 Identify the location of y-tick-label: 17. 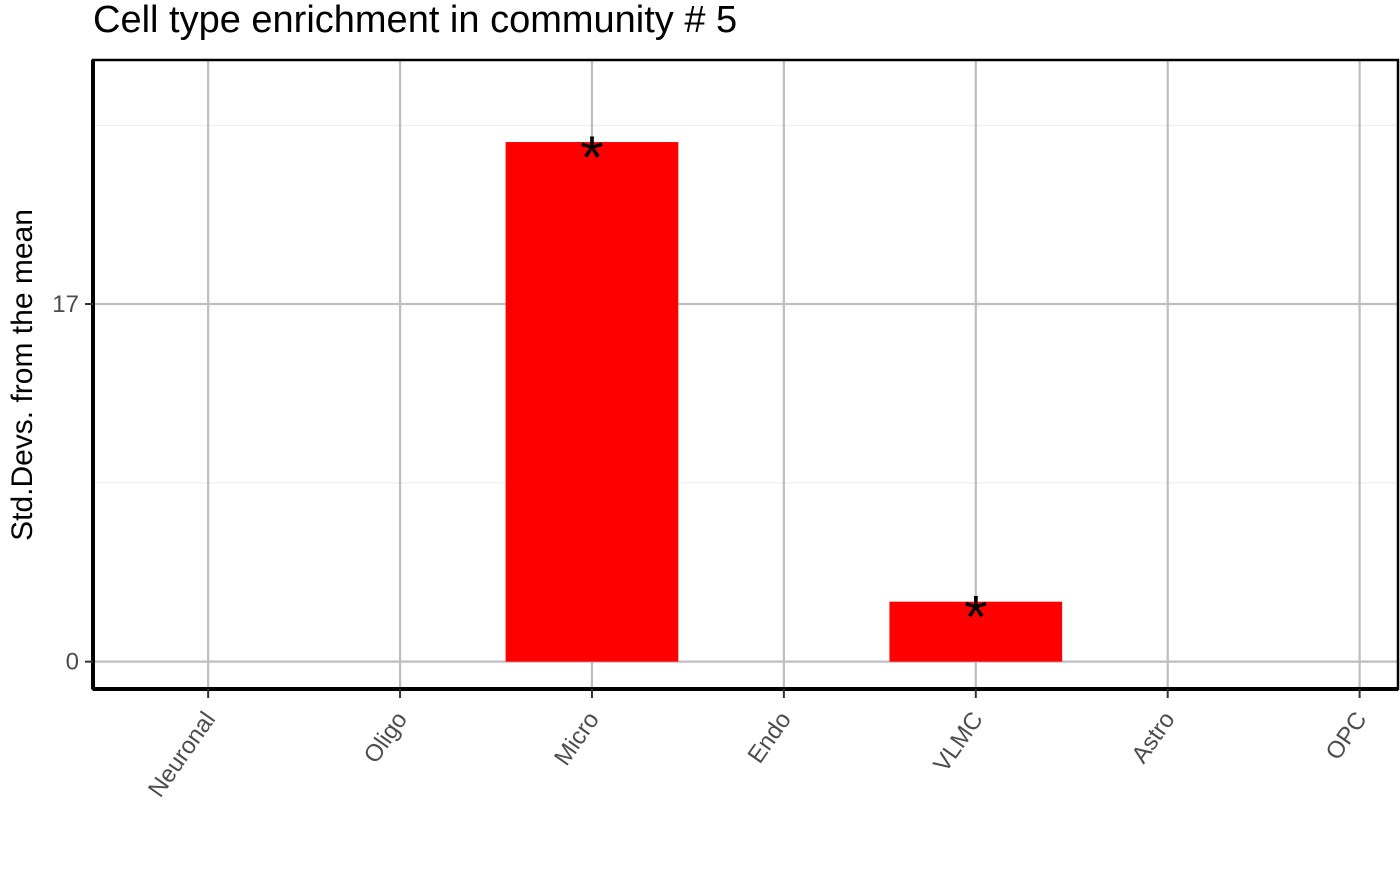
(65, 304).